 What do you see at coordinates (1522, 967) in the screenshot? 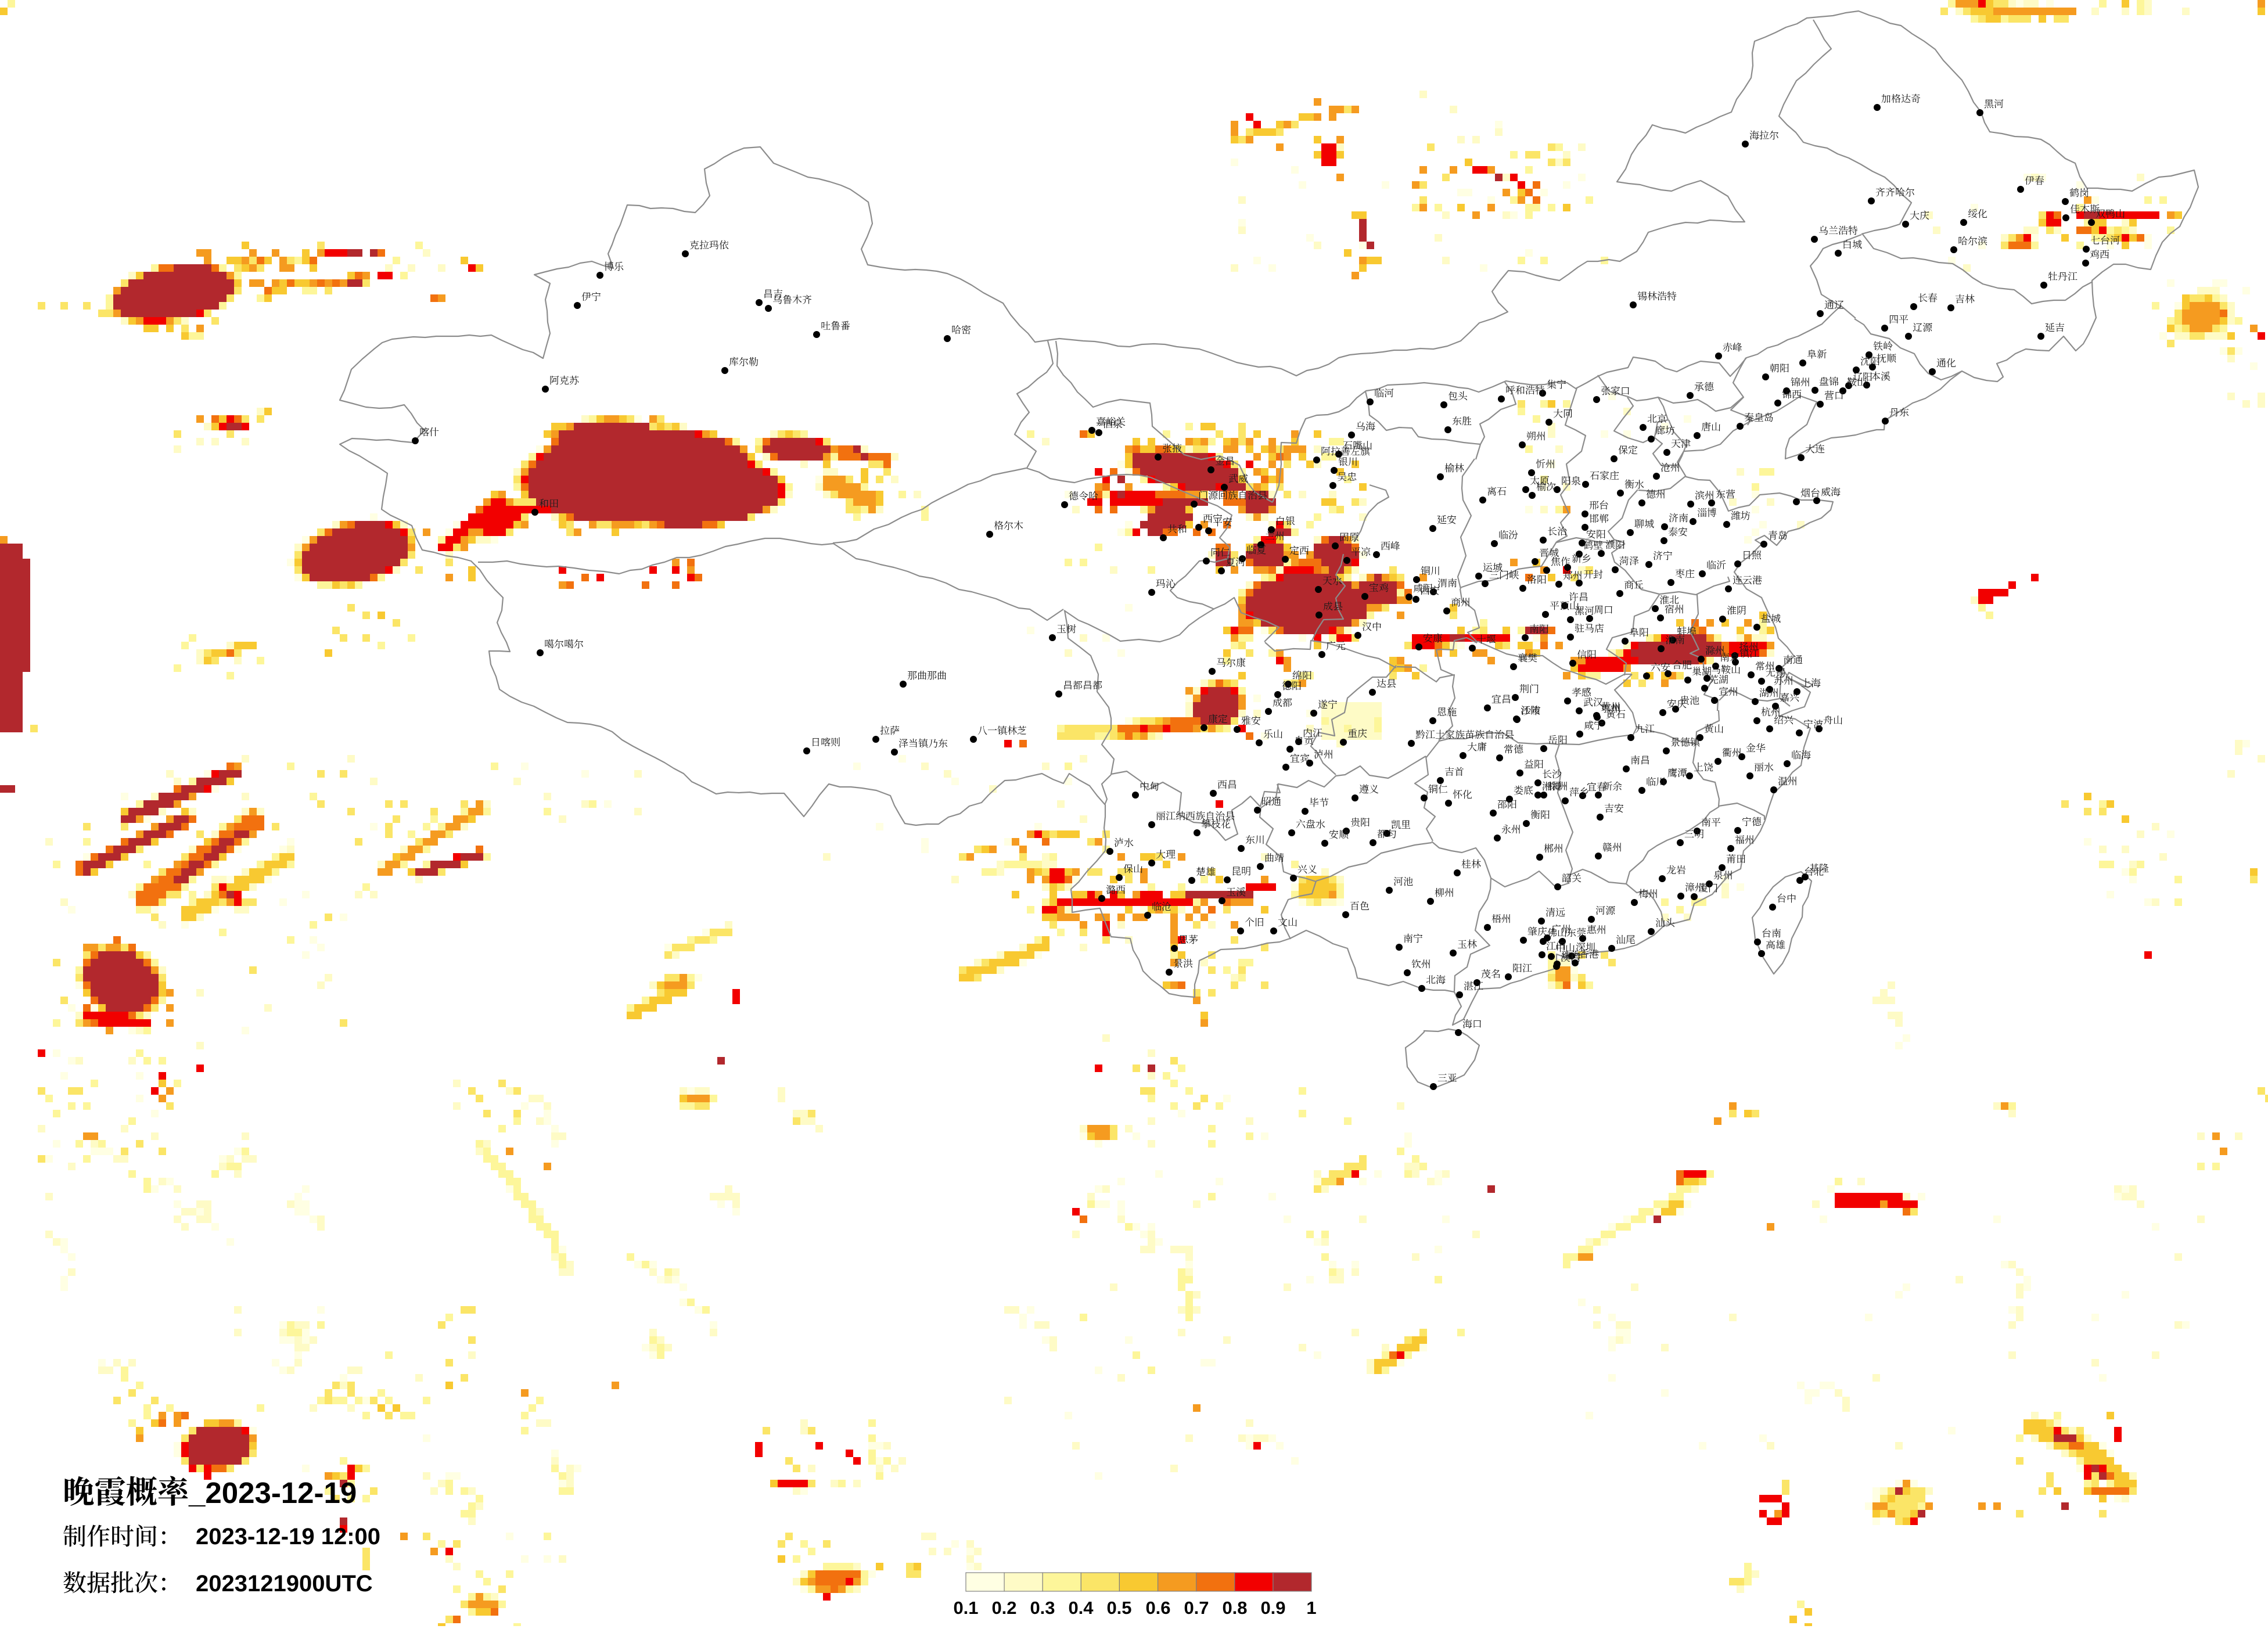
I see `svg-text: 阳江` at bounding box center [1522, 967].